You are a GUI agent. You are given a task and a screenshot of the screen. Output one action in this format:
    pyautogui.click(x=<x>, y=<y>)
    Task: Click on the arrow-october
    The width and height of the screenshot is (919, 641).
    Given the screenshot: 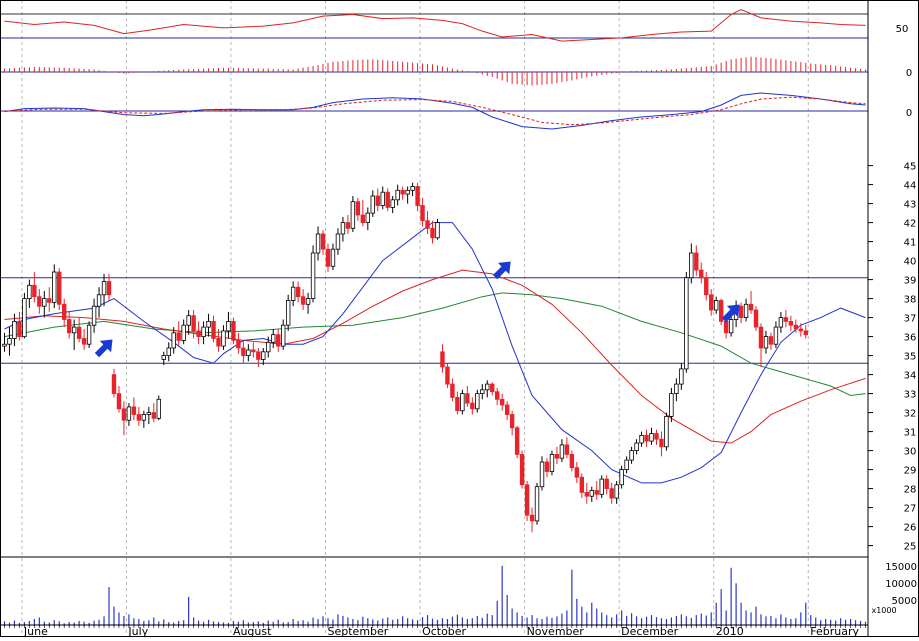 What is the action you would take?
    pyautogui.click(x=501, y=270)
    